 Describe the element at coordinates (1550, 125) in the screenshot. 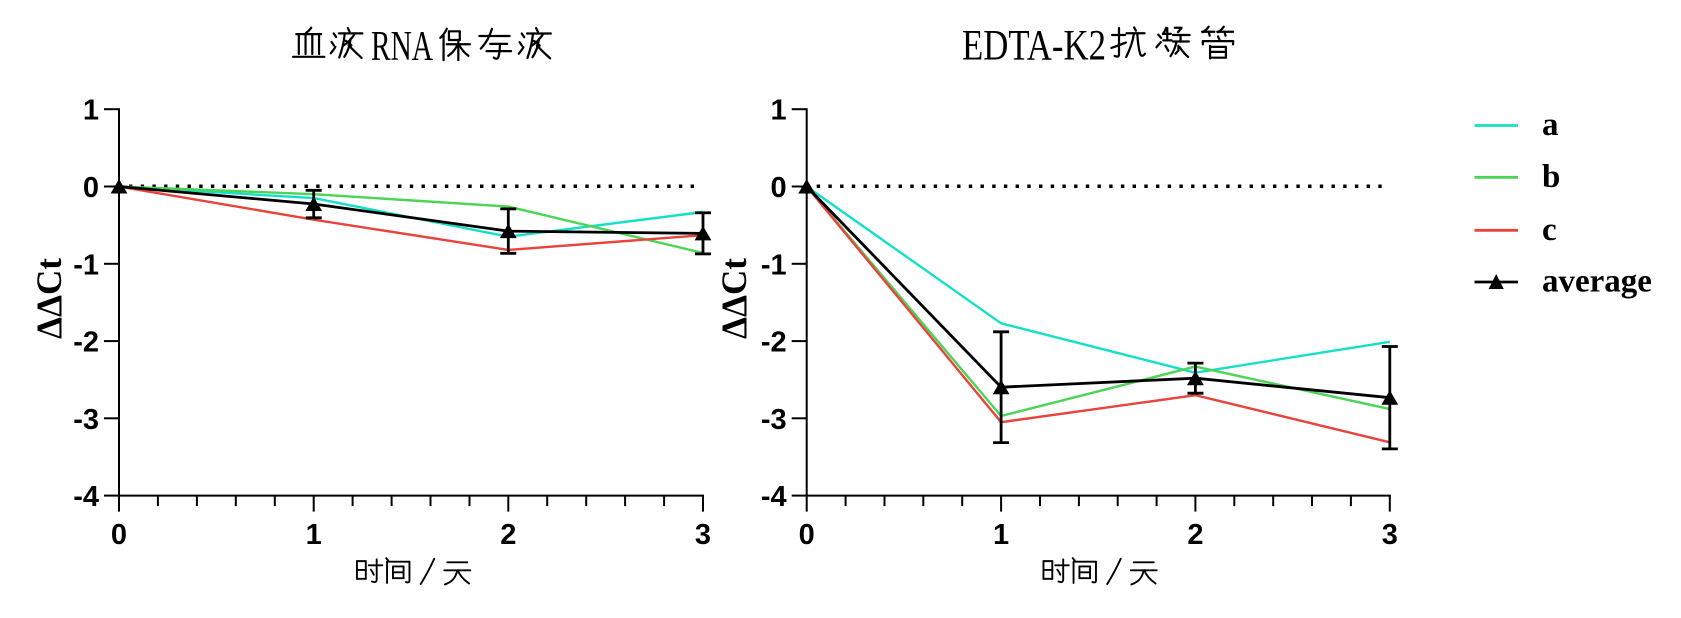

I see `svg-text: a` at that location.